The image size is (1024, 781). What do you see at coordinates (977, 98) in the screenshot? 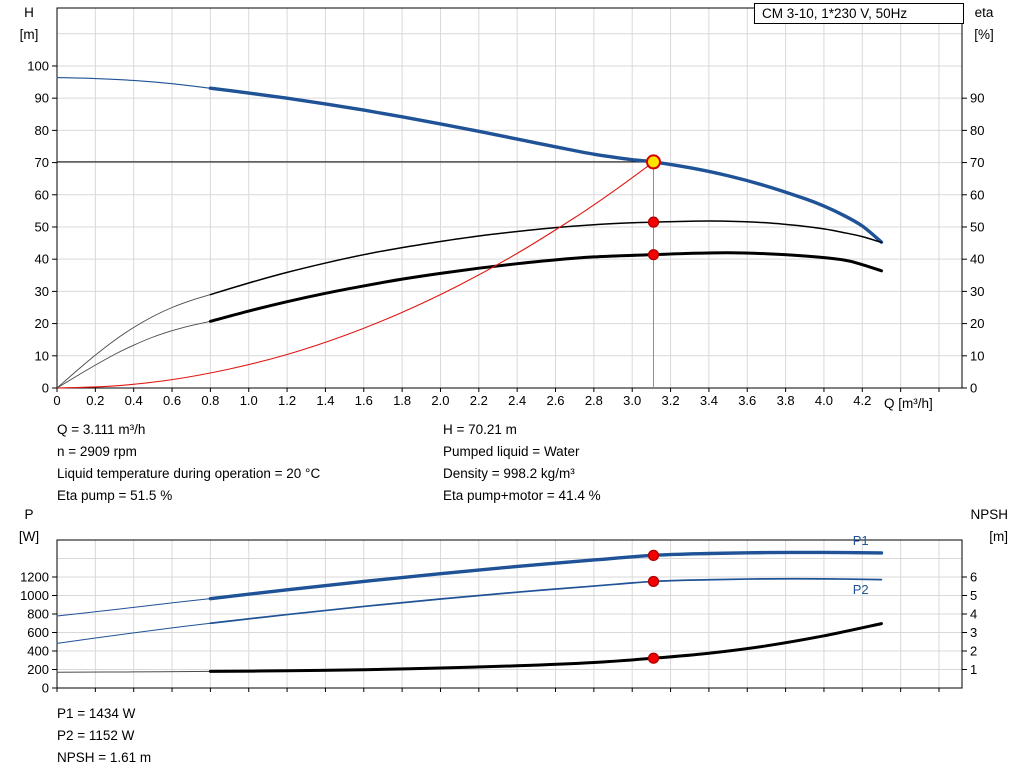
I see `y-right-tick-label: 90` at bounding box center [977, 98].